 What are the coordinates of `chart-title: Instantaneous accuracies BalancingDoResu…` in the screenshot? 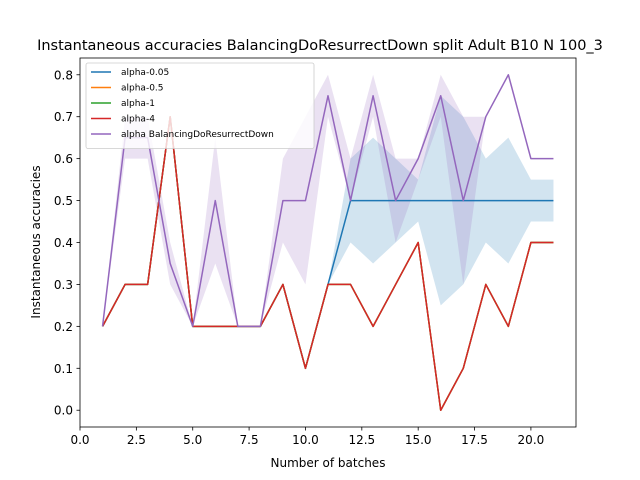 It's located at (320, 46).